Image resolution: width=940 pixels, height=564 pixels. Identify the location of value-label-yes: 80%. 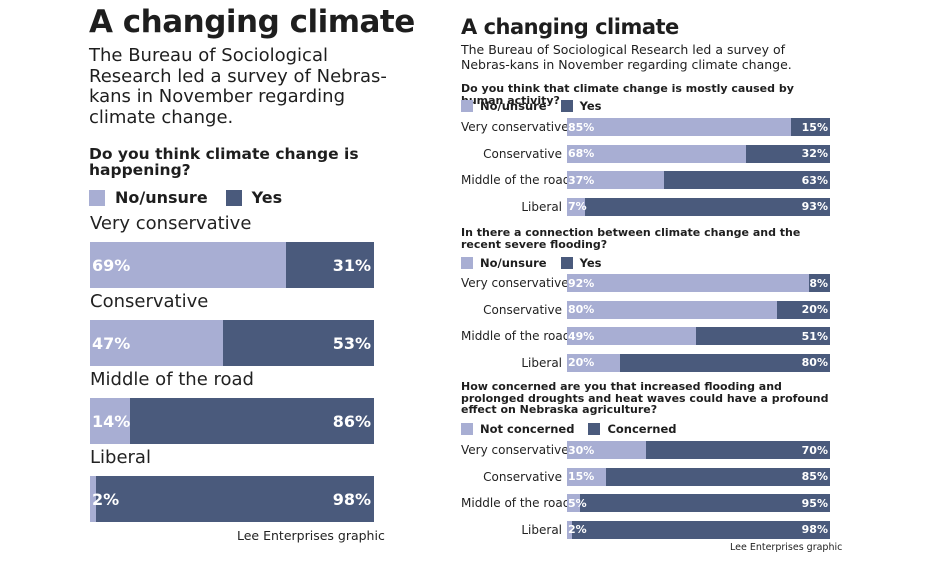
(814, 362).